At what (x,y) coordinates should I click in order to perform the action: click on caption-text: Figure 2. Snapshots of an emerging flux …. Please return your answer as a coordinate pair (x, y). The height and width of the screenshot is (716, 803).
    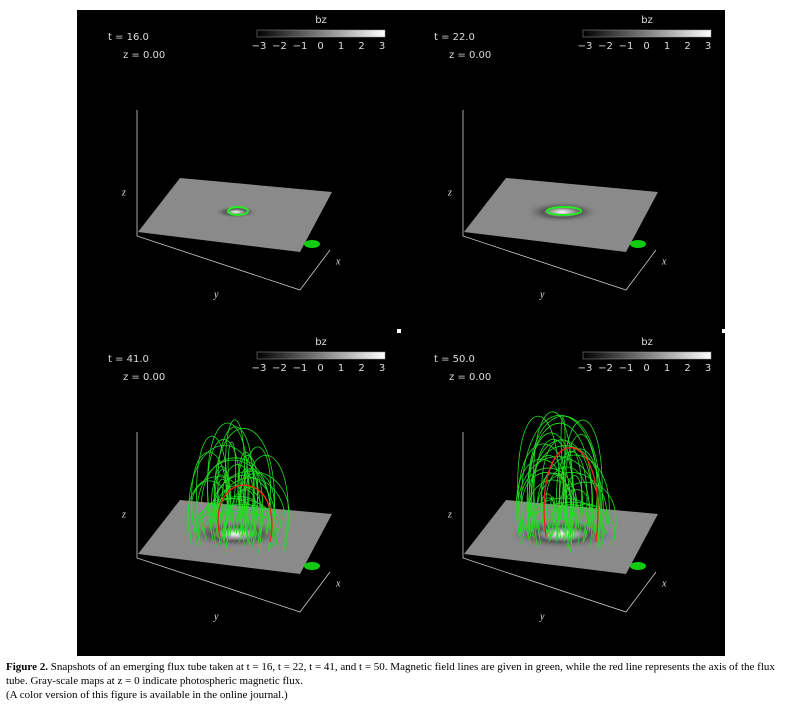
    Looking at the image, I should click on (402, 674).